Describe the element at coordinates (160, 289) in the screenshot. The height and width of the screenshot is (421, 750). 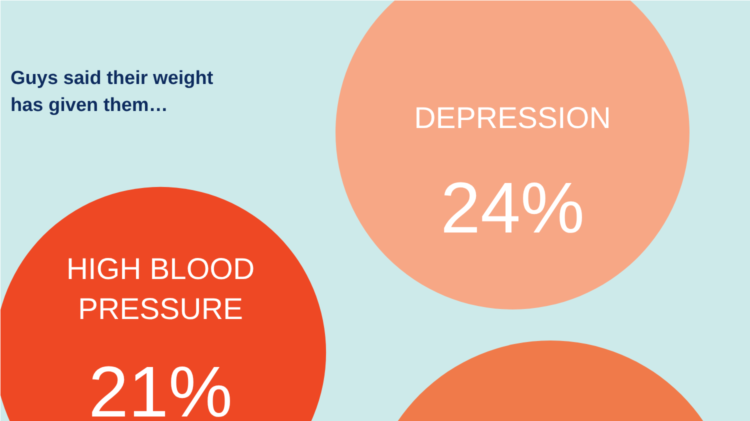
I see `category-label: HIGH BLOOD PRESSURE` at that location.